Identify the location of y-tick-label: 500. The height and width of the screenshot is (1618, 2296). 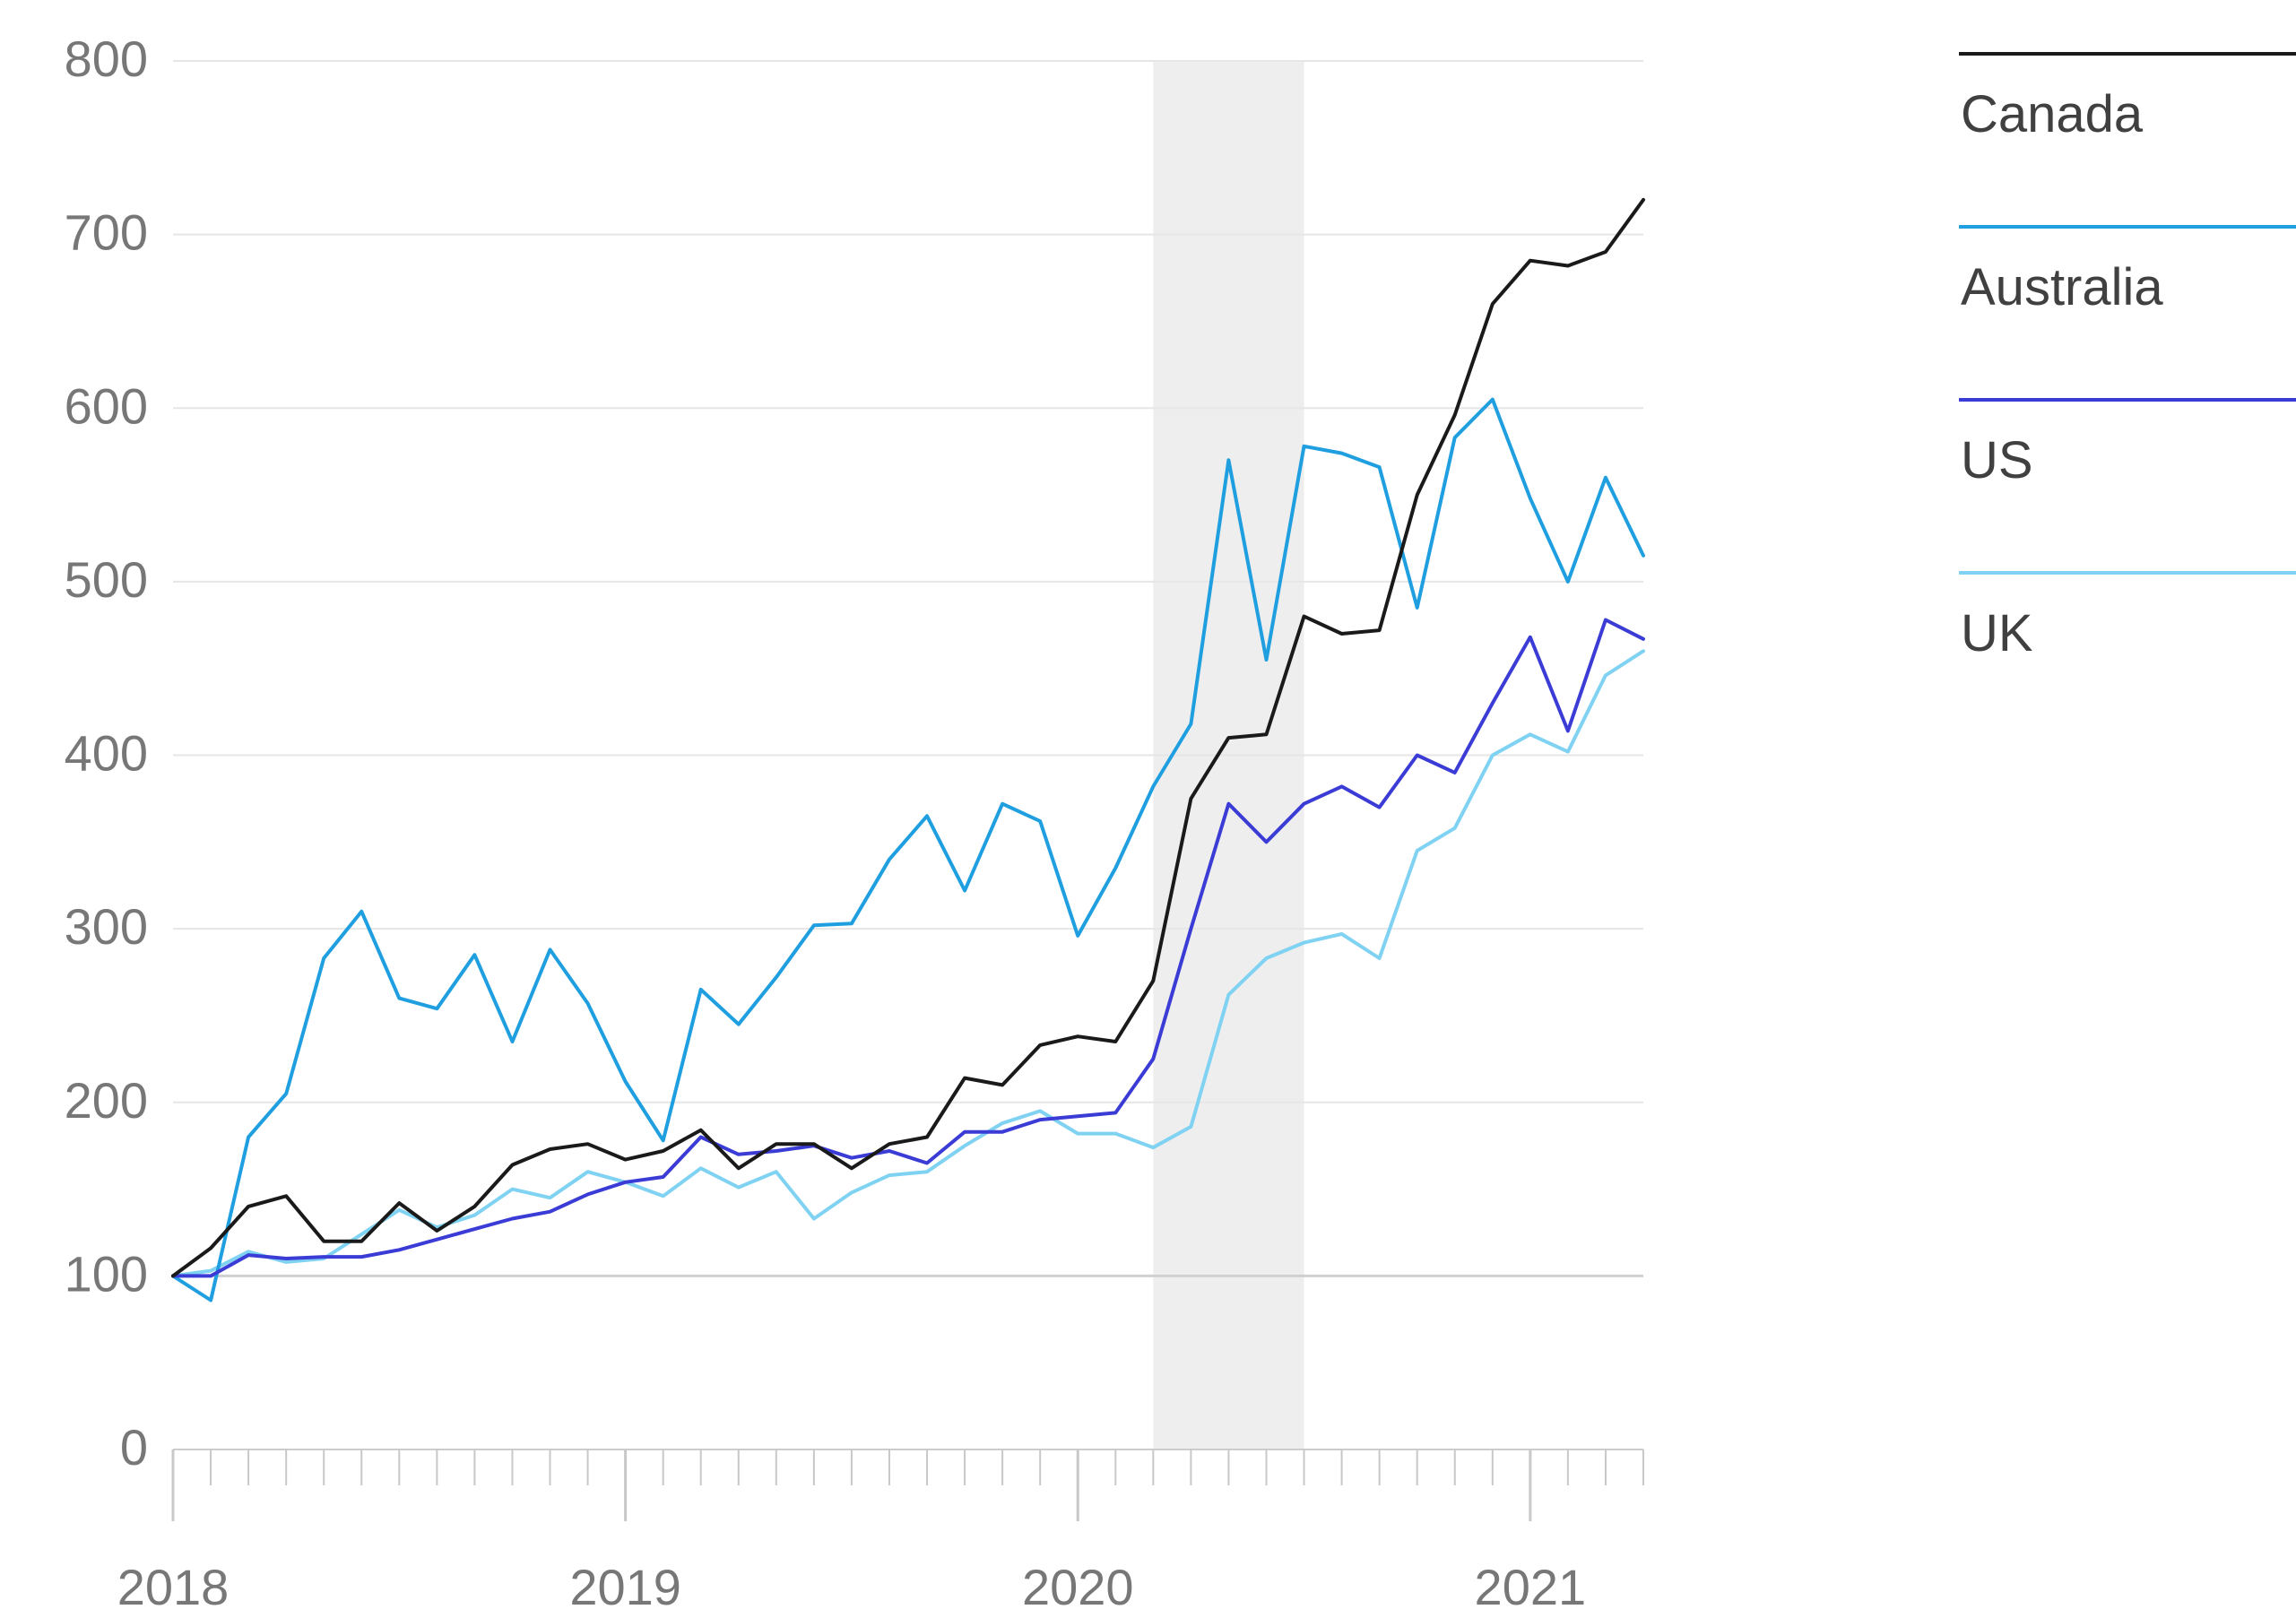
(107, 579).